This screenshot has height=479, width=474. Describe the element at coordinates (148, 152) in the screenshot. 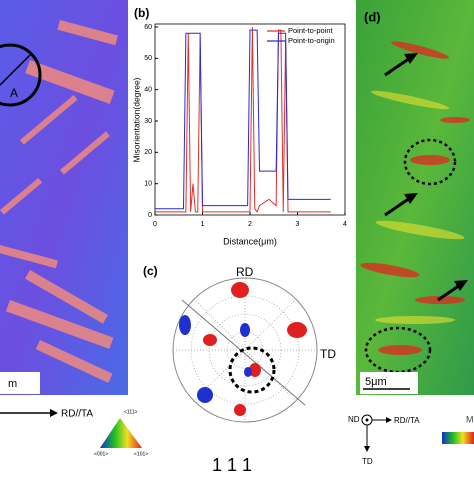

I see `y-tick-label: 20` at that location.